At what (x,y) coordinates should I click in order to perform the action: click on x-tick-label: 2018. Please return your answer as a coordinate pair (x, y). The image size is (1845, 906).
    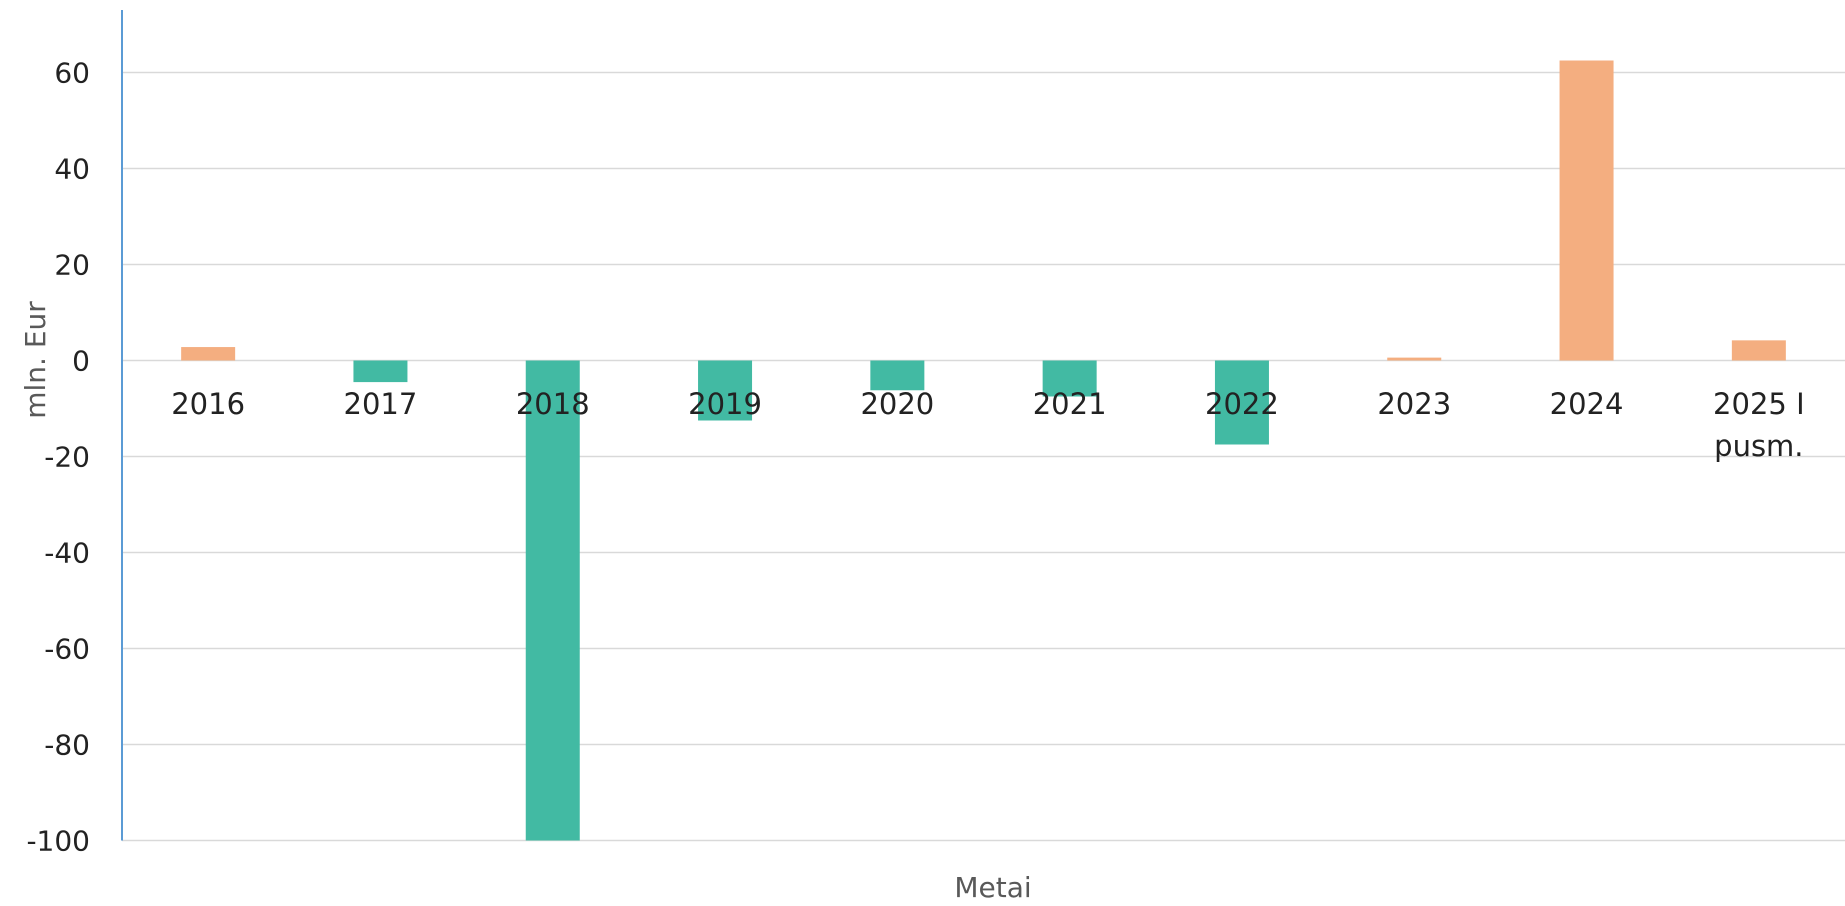
    Looking at the image, I should click on (553, 404).